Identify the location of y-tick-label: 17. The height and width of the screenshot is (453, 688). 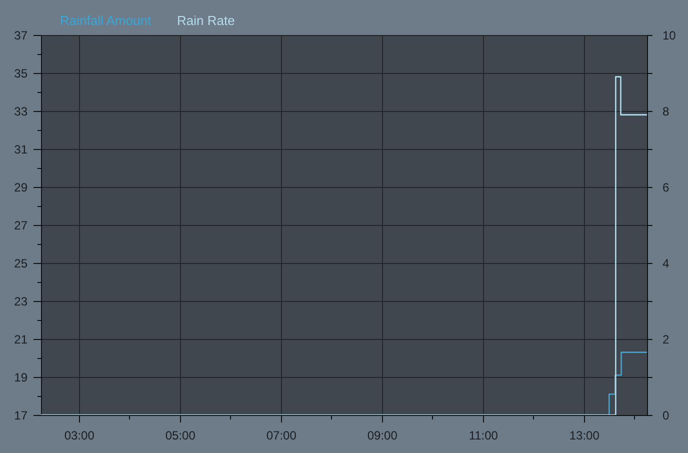
(21, 415).